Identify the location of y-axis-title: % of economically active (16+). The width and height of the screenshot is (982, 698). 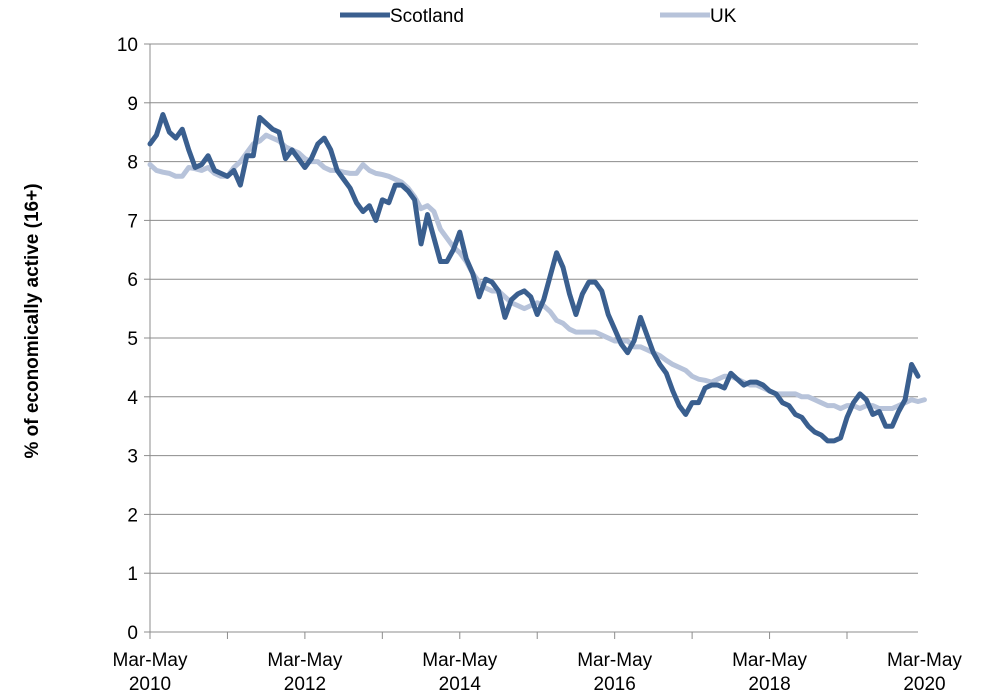
(32, 320).